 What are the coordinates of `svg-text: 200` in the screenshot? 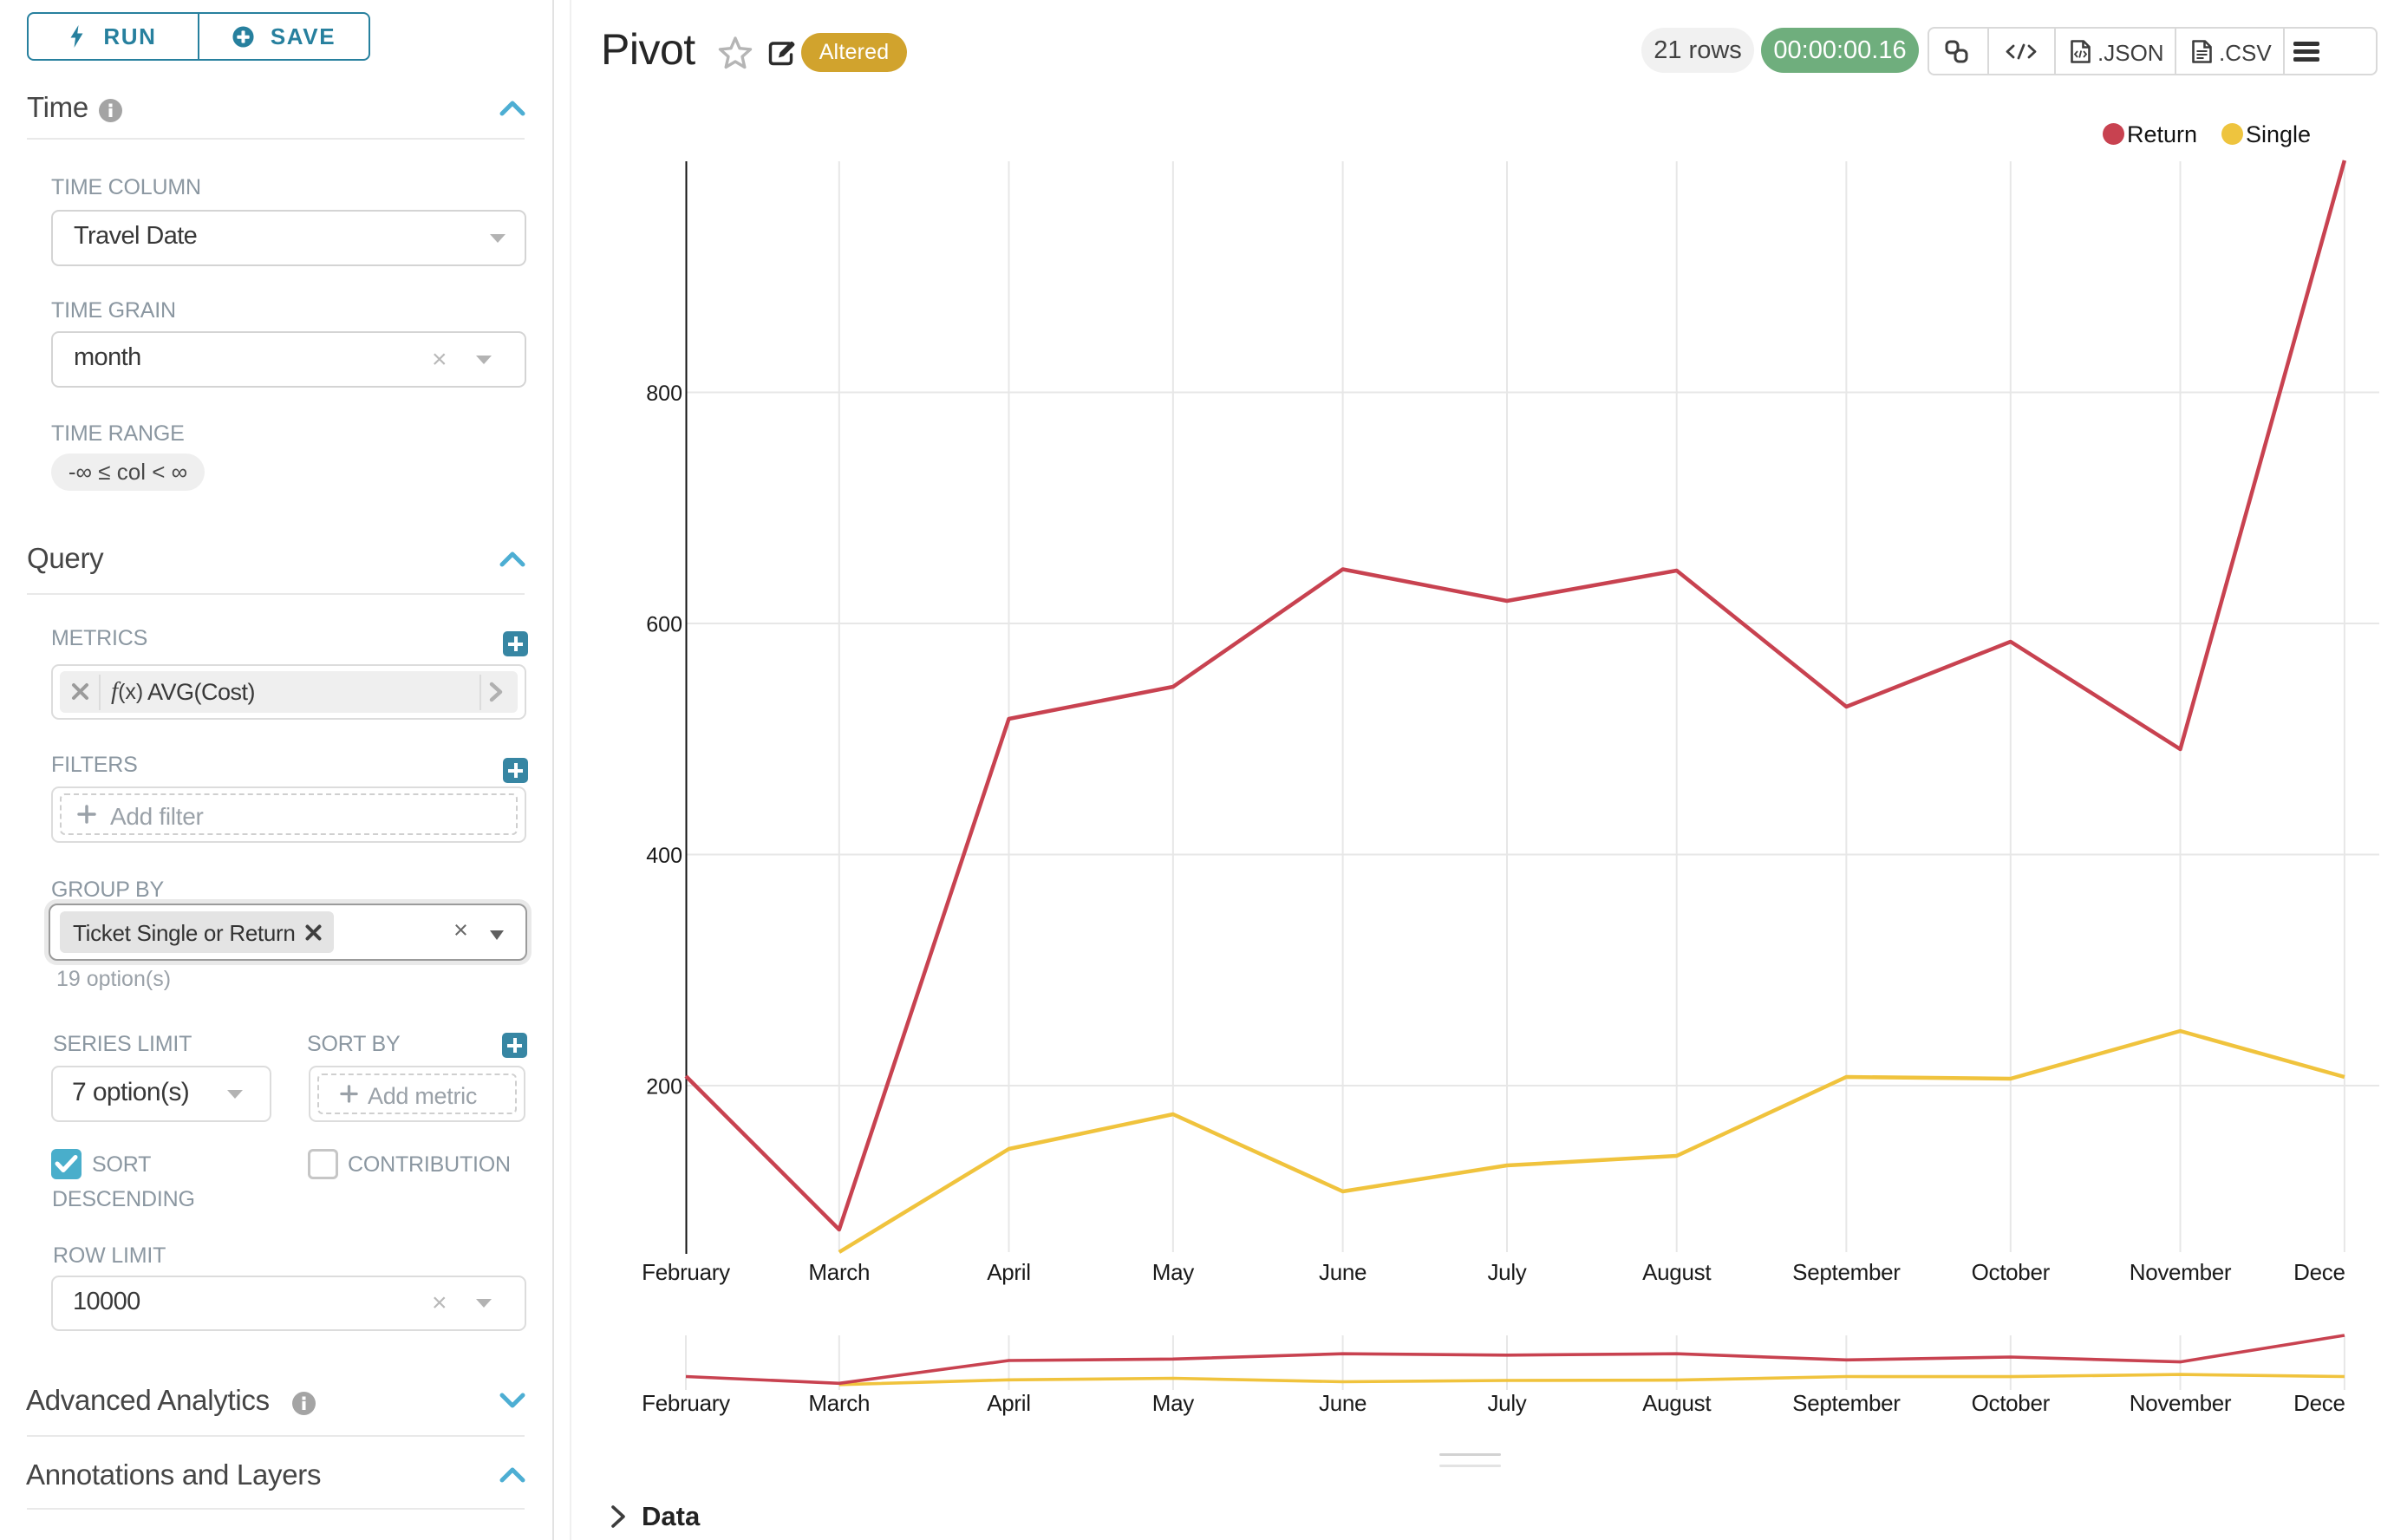 It's located at (664, 1087).